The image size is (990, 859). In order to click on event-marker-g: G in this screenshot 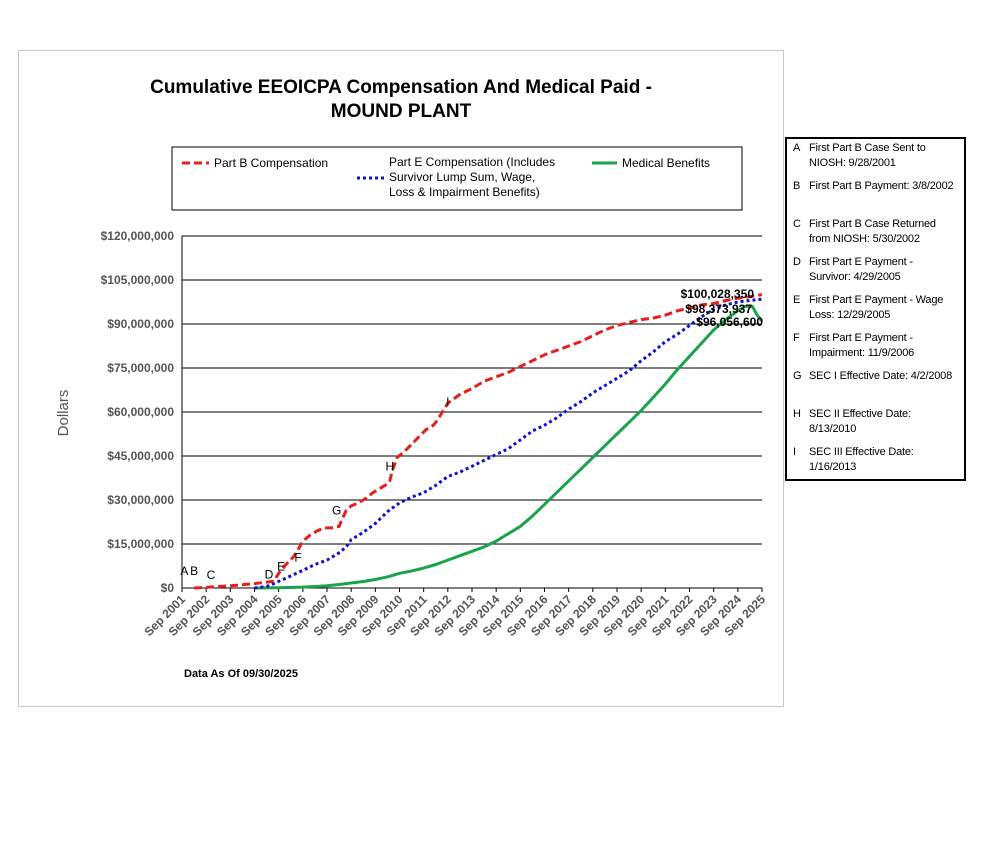, I will do `click(336, 511)`.